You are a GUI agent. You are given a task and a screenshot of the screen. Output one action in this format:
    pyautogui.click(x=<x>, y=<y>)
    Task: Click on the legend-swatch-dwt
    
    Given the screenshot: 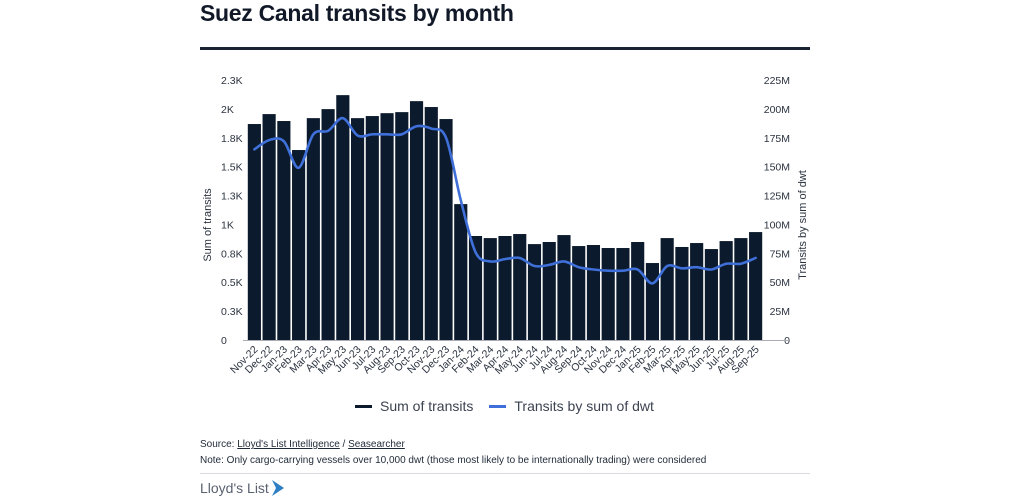 What is the action you would take?
    pyautogui.click(x=498, y=406)
    